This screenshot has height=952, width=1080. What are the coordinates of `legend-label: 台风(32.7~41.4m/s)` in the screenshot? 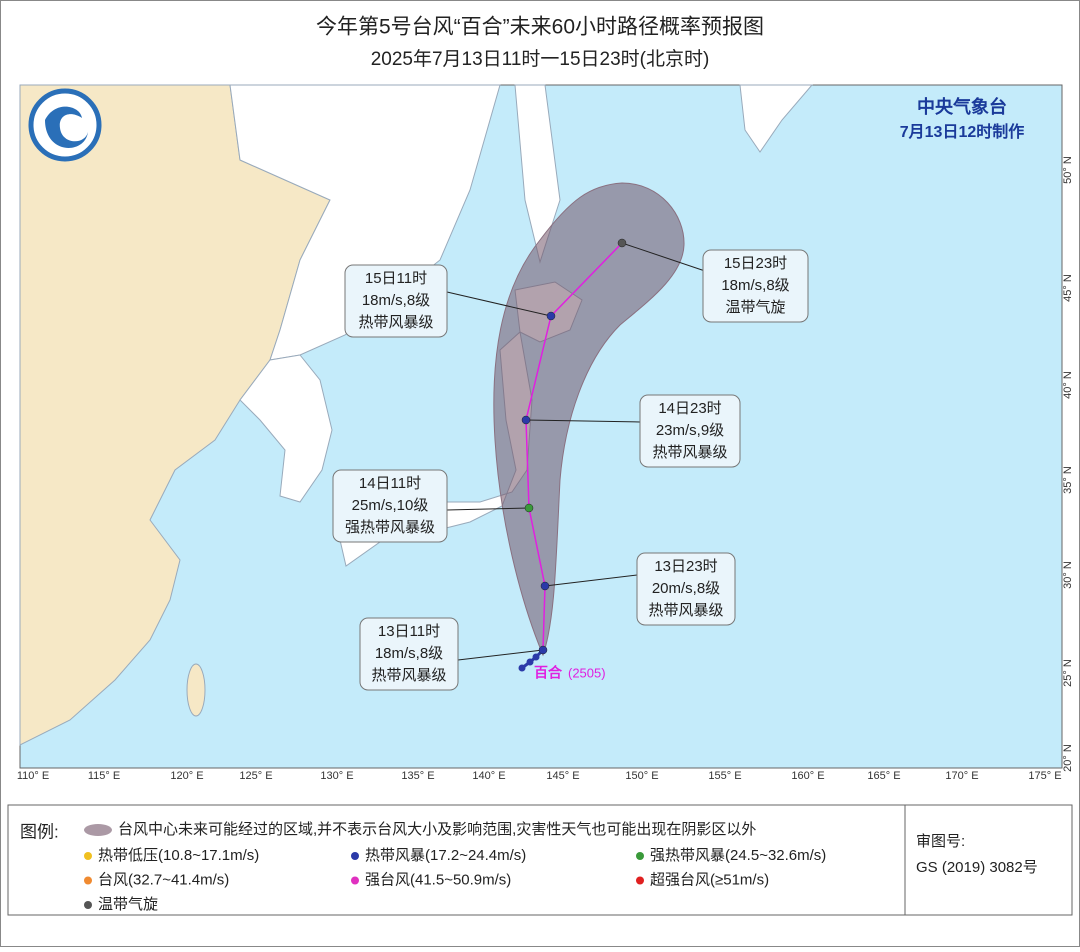 It's located at (163, 879).